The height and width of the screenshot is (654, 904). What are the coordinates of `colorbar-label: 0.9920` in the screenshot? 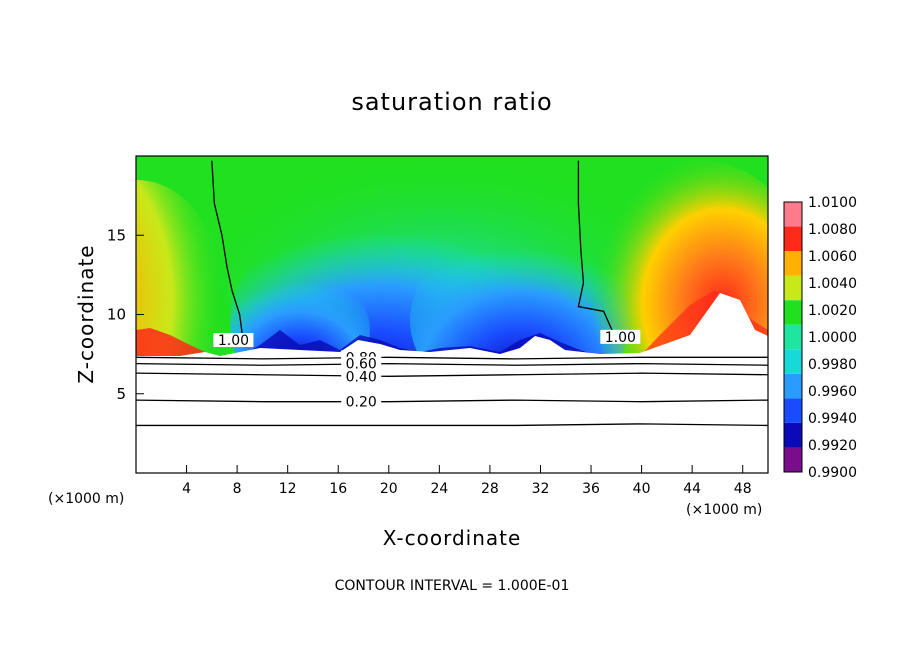 It's located at (832, 446).